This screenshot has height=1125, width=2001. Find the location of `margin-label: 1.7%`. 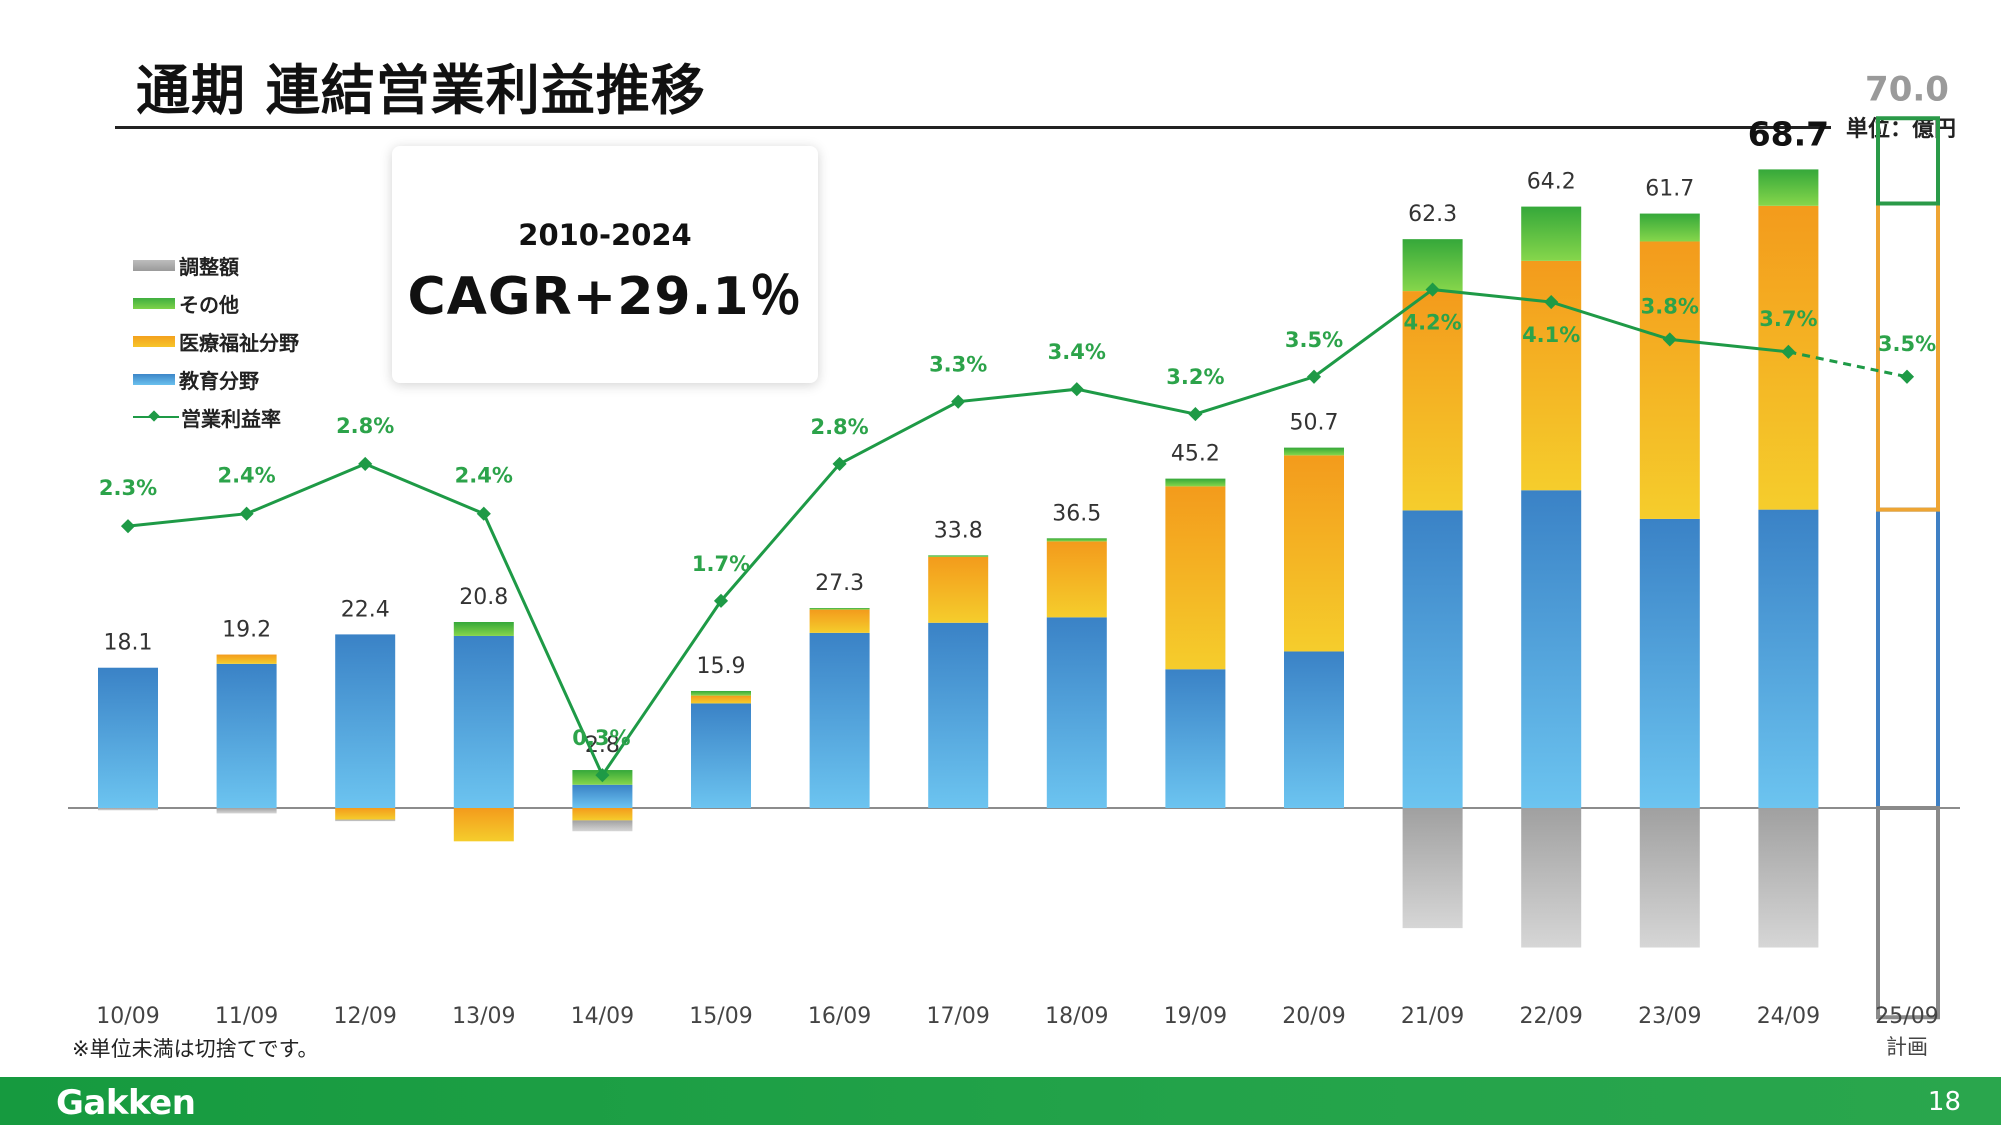

margin-label: 1.7% is located at coordinates (721, 564).